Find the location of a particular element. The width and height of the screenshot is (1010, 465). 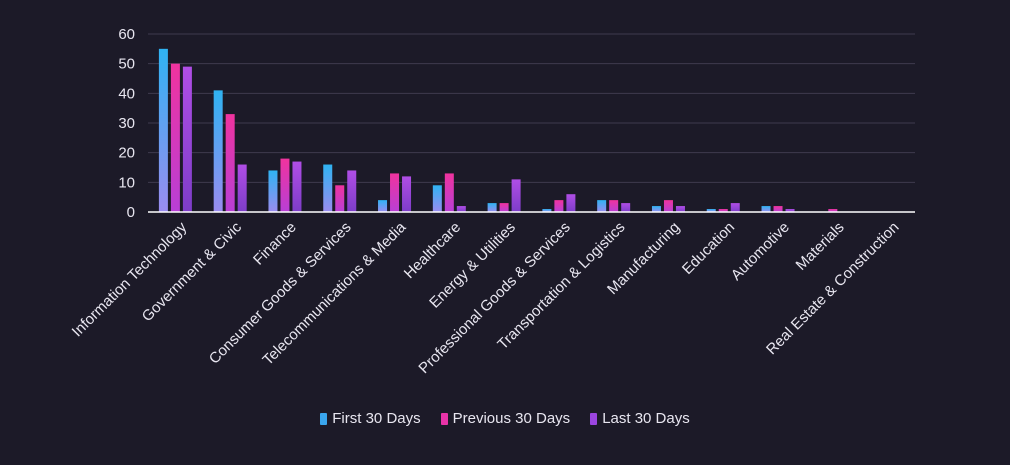

y-tick-label: 10 is located at coordinates (126, 182).